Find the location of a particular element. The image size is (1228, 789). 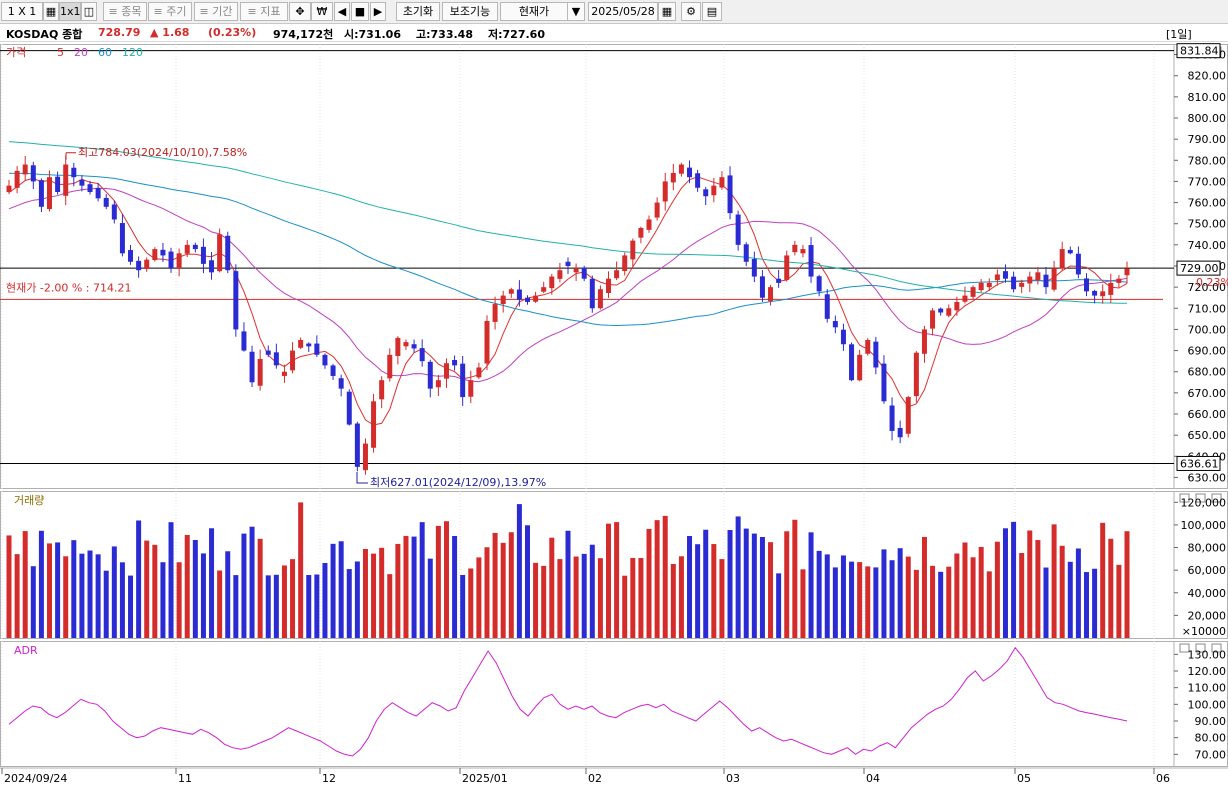

x-tick-label: 12 is located at coordinates (329, 778).